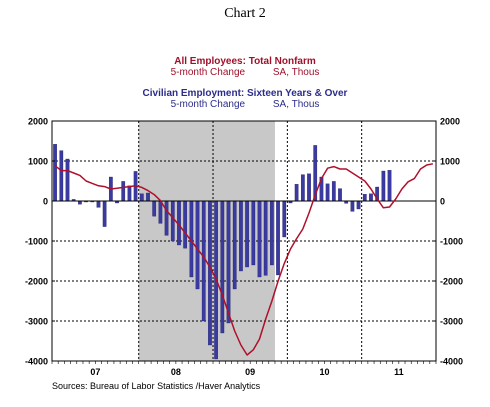 This screenshot has height=407, width=490. Describe the element at coordinates (245, 104) in the screenshot. I see `legend-civilian-sub: 5-month Change SA, Thous` at that location.